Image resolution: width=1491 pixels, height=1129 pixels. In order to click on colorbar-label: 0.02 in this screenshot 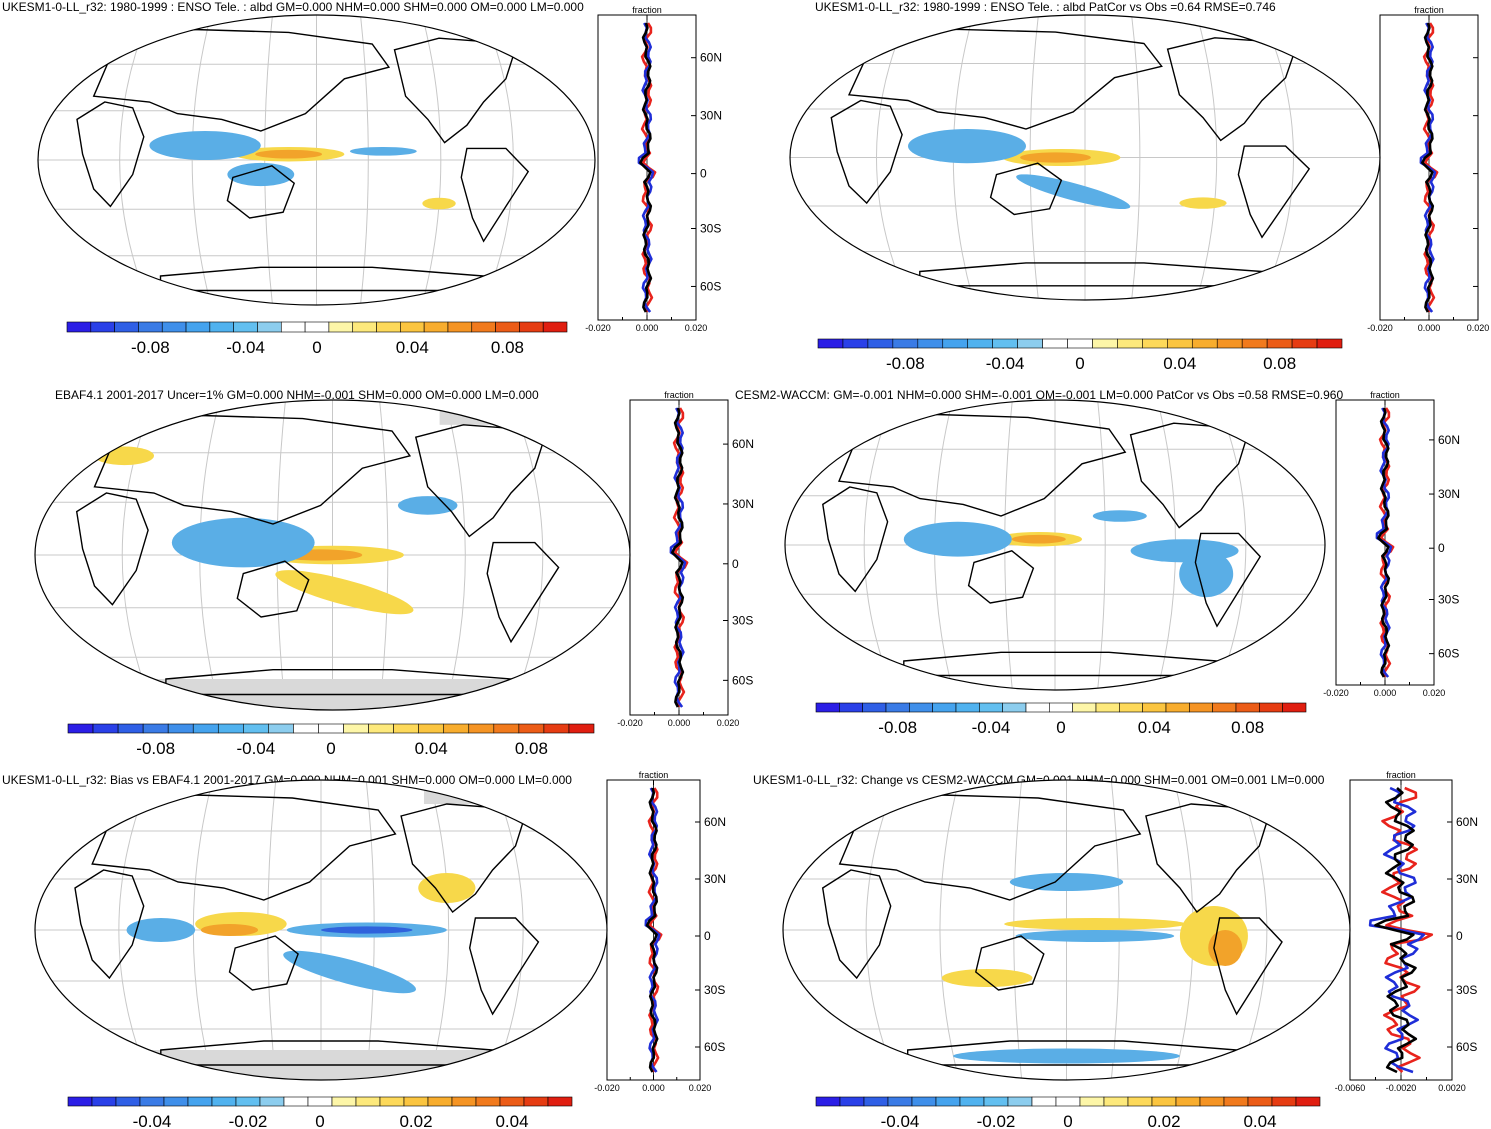, I will do `click(1163, 1120)`.